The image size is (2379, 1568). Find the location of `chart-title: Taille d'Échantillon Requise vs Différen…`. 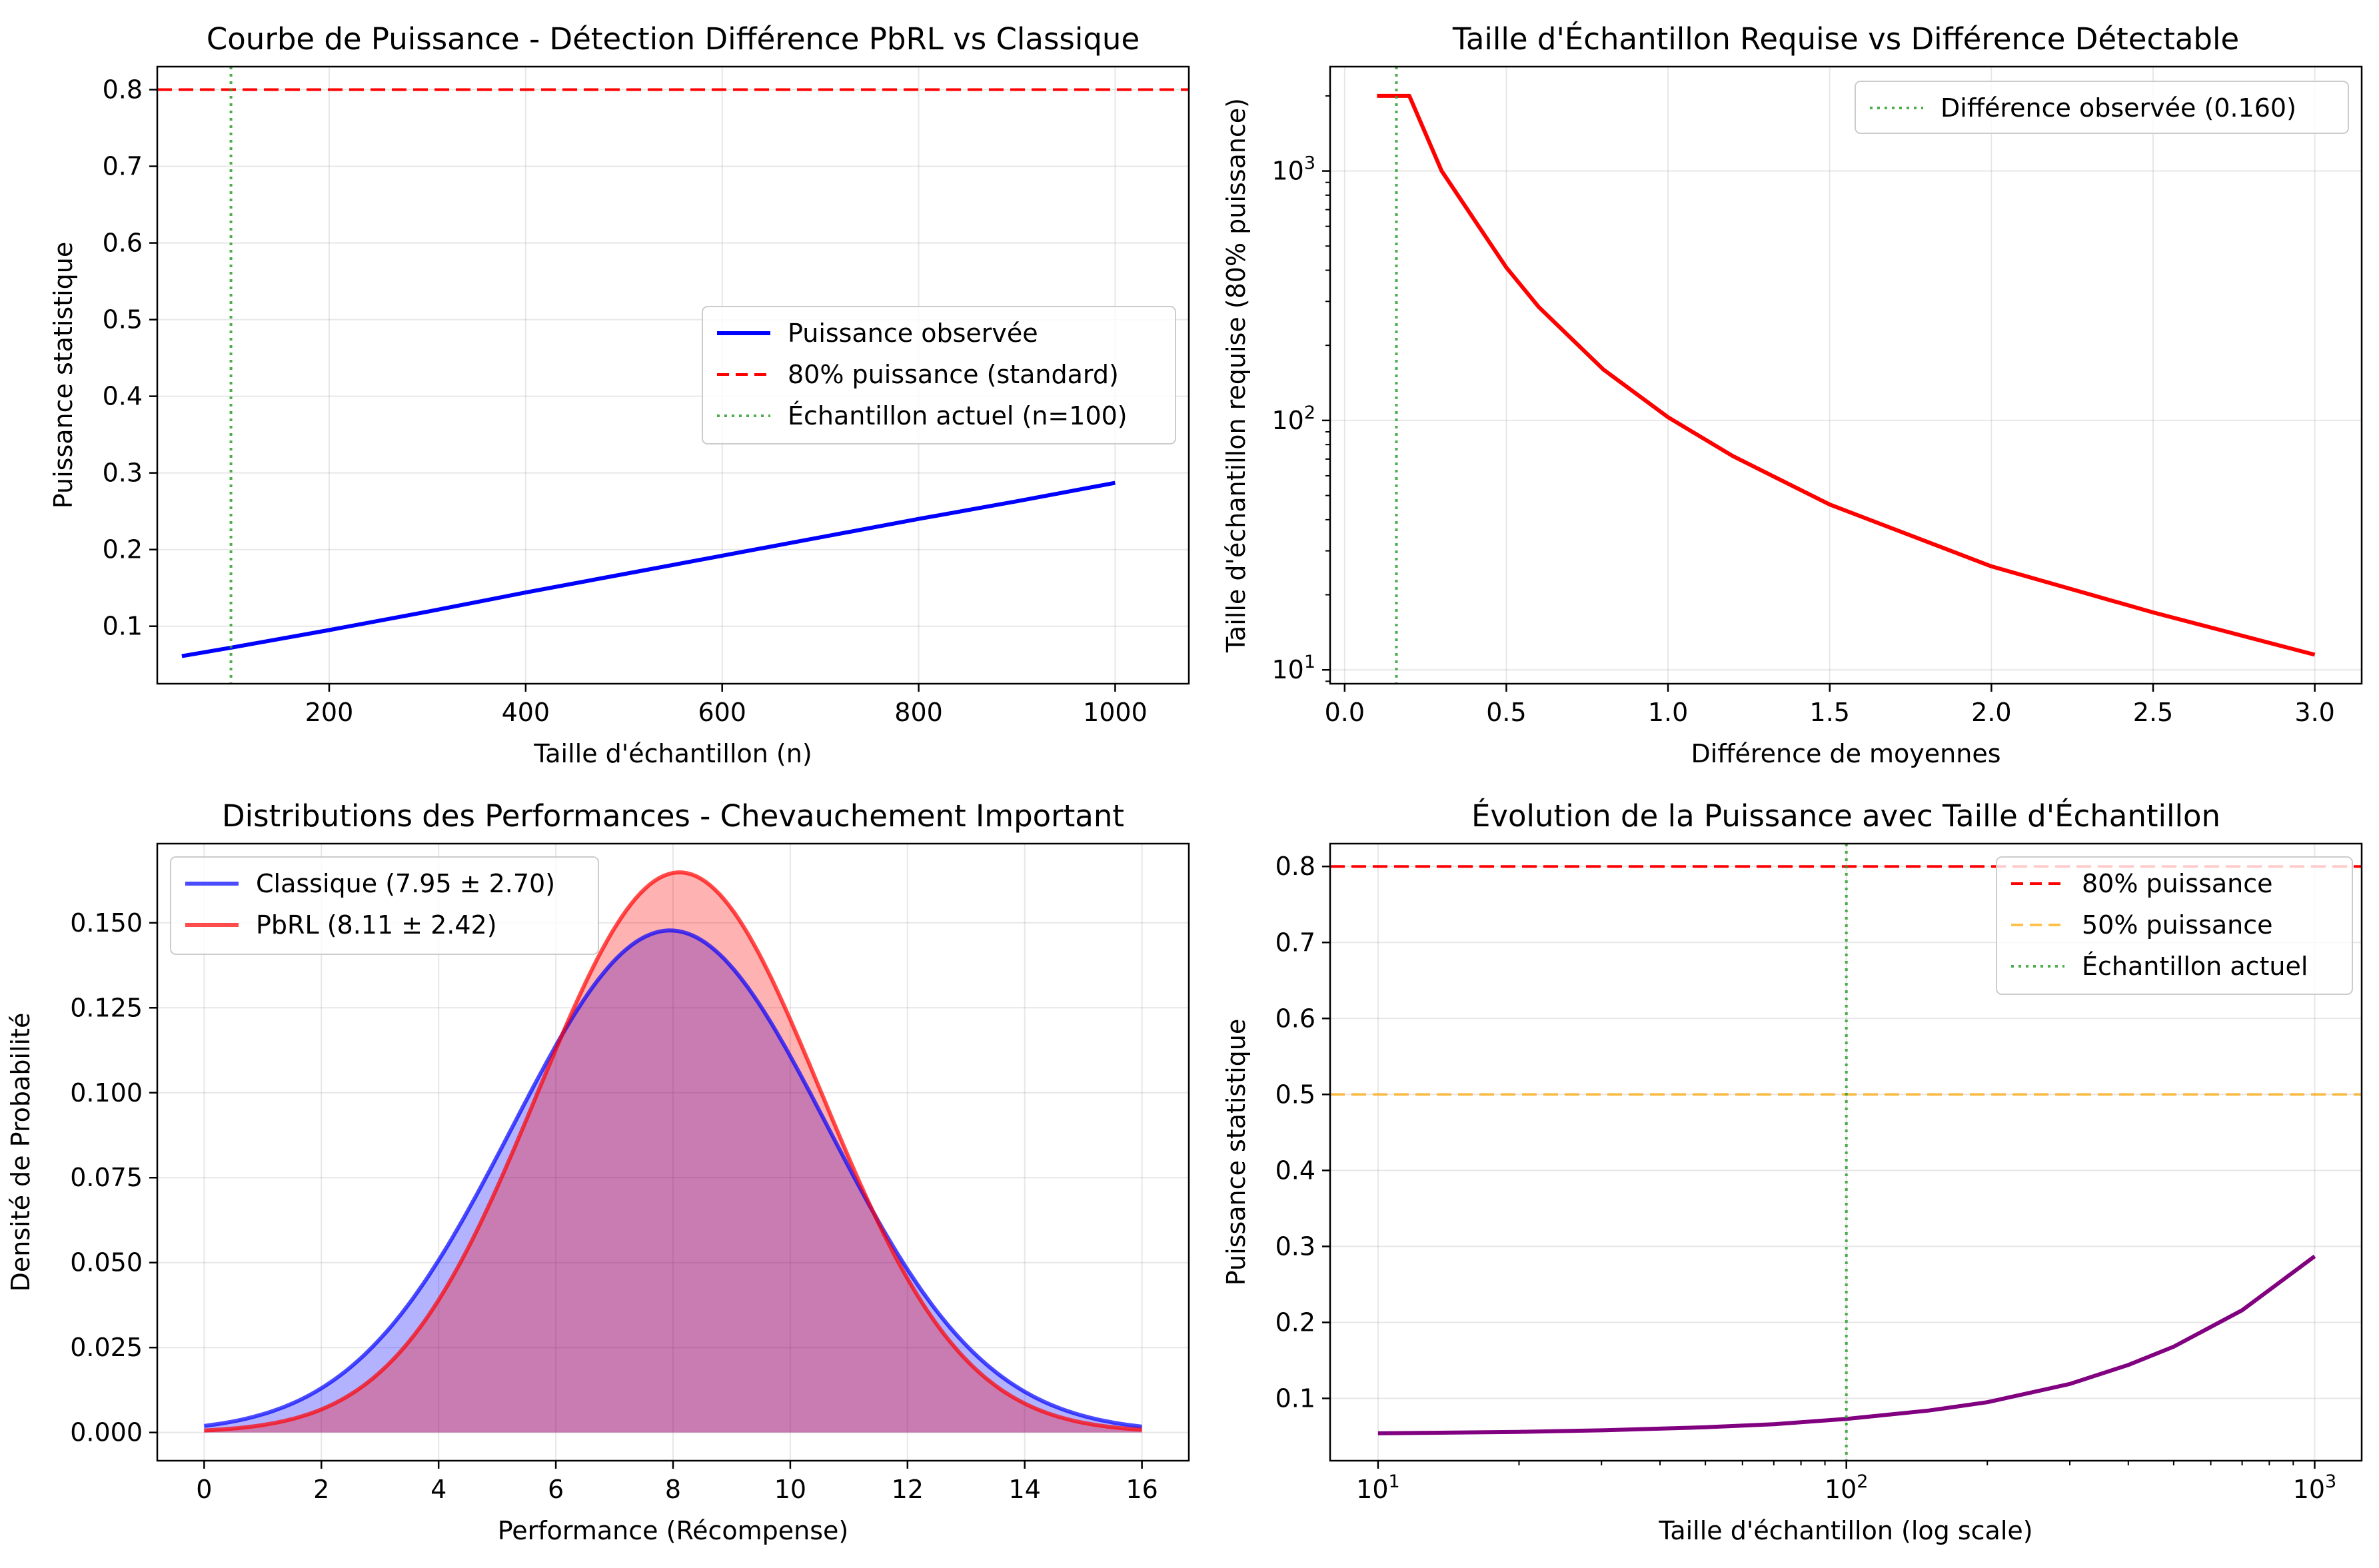

chart-title: Taille d'Échantillon Requise vs Différen… is located at coordinates (1845, 39).